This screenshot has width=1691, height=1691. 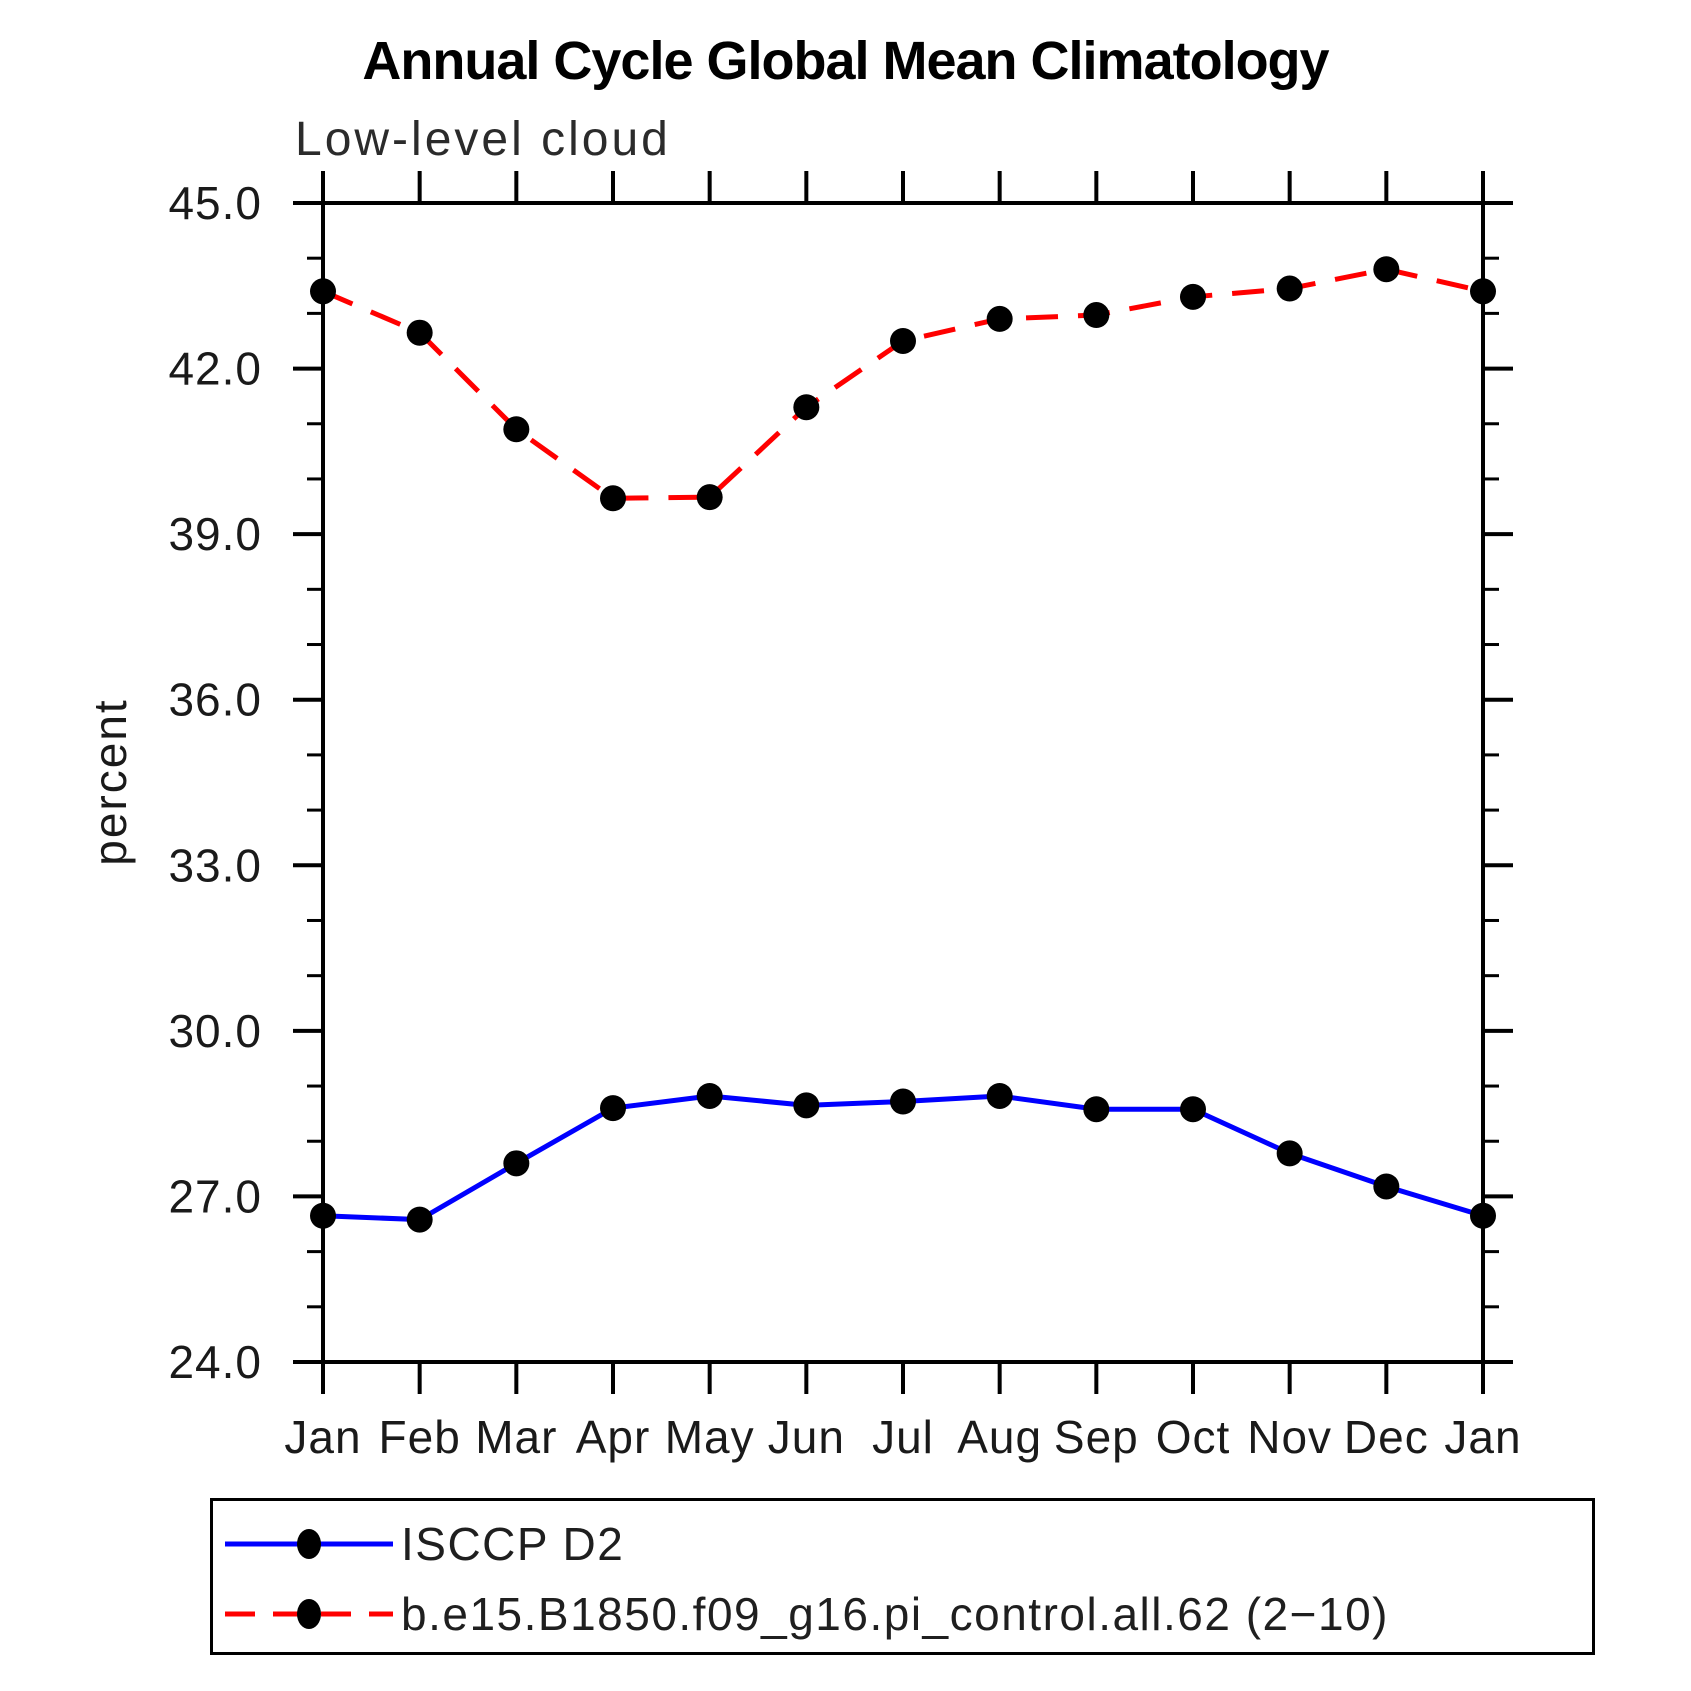 What do you see at coordinates (215, 1031) in the screenshot?
I see `y-tick-label: 30.0` at bounding box center [215, 1031].